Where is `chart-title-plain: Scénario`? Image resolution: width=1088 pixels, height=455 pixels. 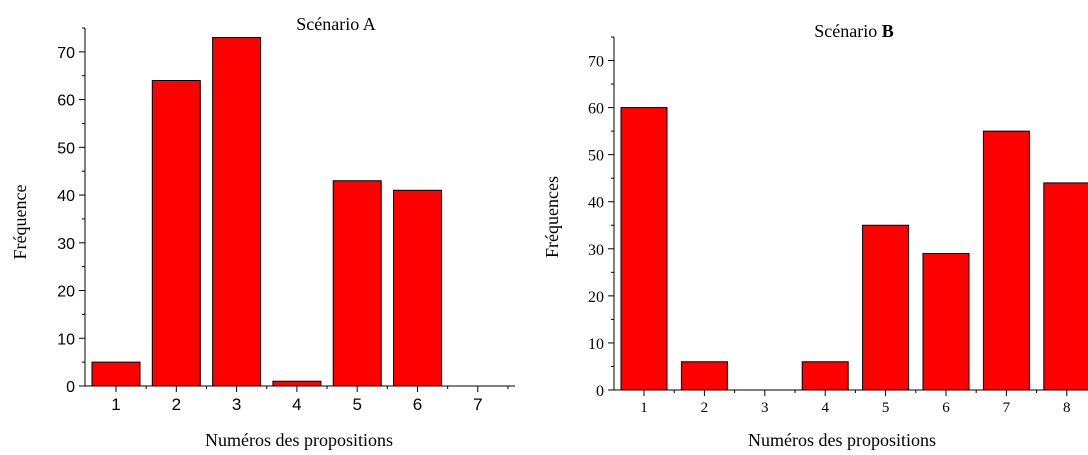 chart-title-plain: Scénario is located at coordinates (847, 31).